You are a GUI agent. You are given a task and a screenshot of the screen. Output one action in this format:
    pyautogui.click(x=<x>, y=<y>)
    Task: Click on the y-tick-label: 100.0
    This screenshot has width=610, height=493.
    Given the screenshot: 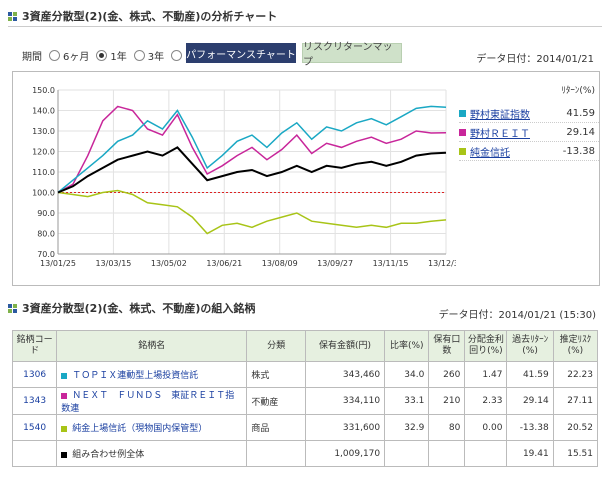 What is the action you would take?
    pyautogui.click(x=43, y=193)
    